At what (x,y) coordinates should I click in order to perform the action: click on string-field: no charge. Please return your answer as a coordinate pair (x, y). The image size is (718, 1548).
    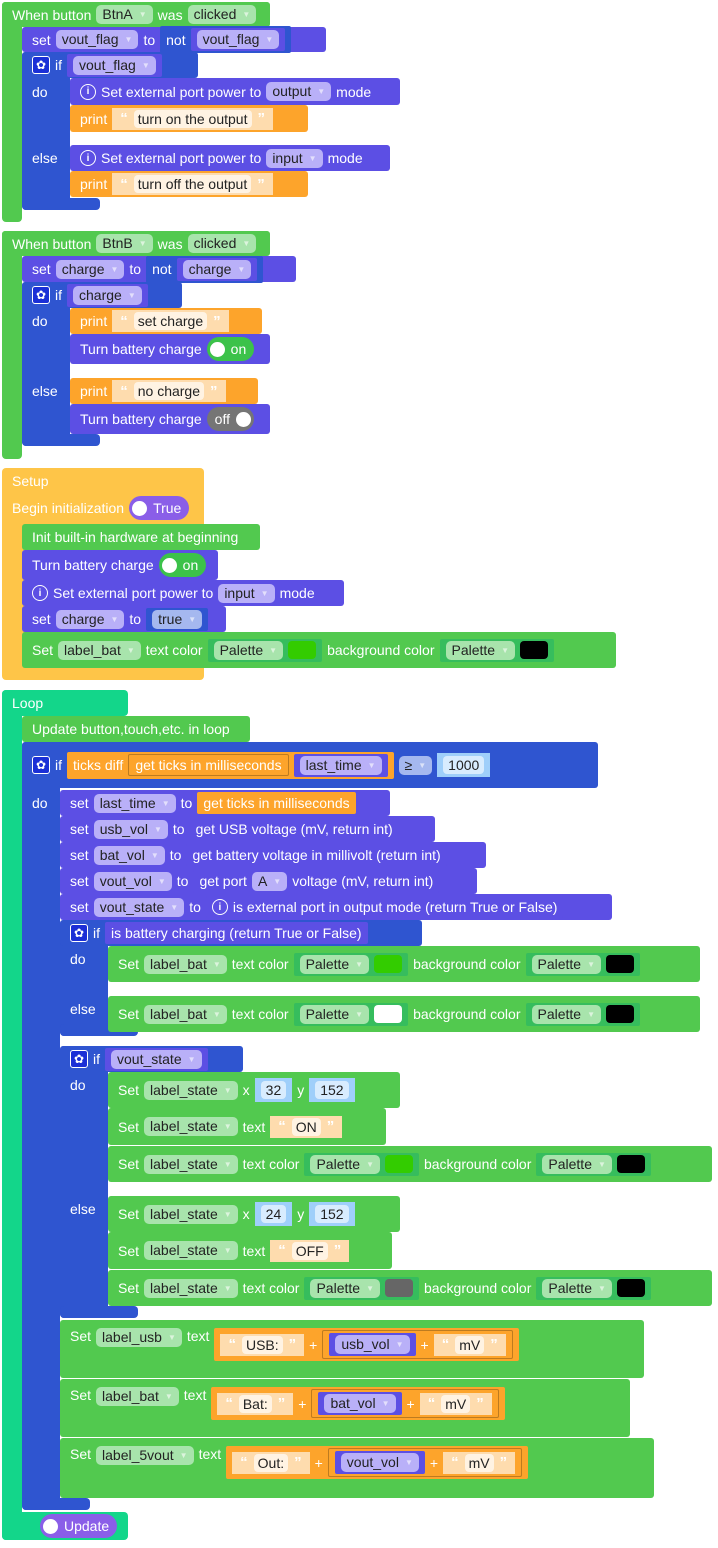
    Looking at the image, I should click on (169, 391).